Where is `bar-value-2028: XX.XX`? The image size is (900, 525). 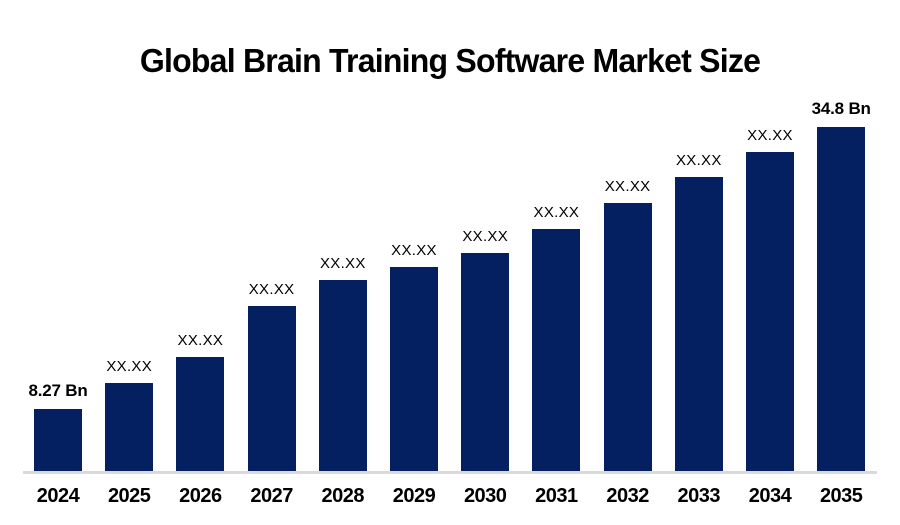 bar-value-2028: XX.XX is located at coordinates (342, 263).